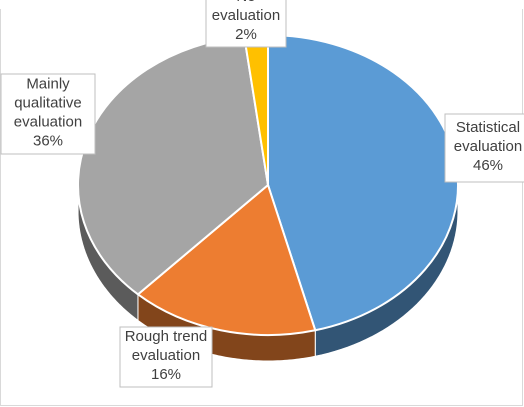  What do you see at coordinates (48, 84) in the screenshot?
I see `data-label-line: Mainly` at bounding box center [48, 84].